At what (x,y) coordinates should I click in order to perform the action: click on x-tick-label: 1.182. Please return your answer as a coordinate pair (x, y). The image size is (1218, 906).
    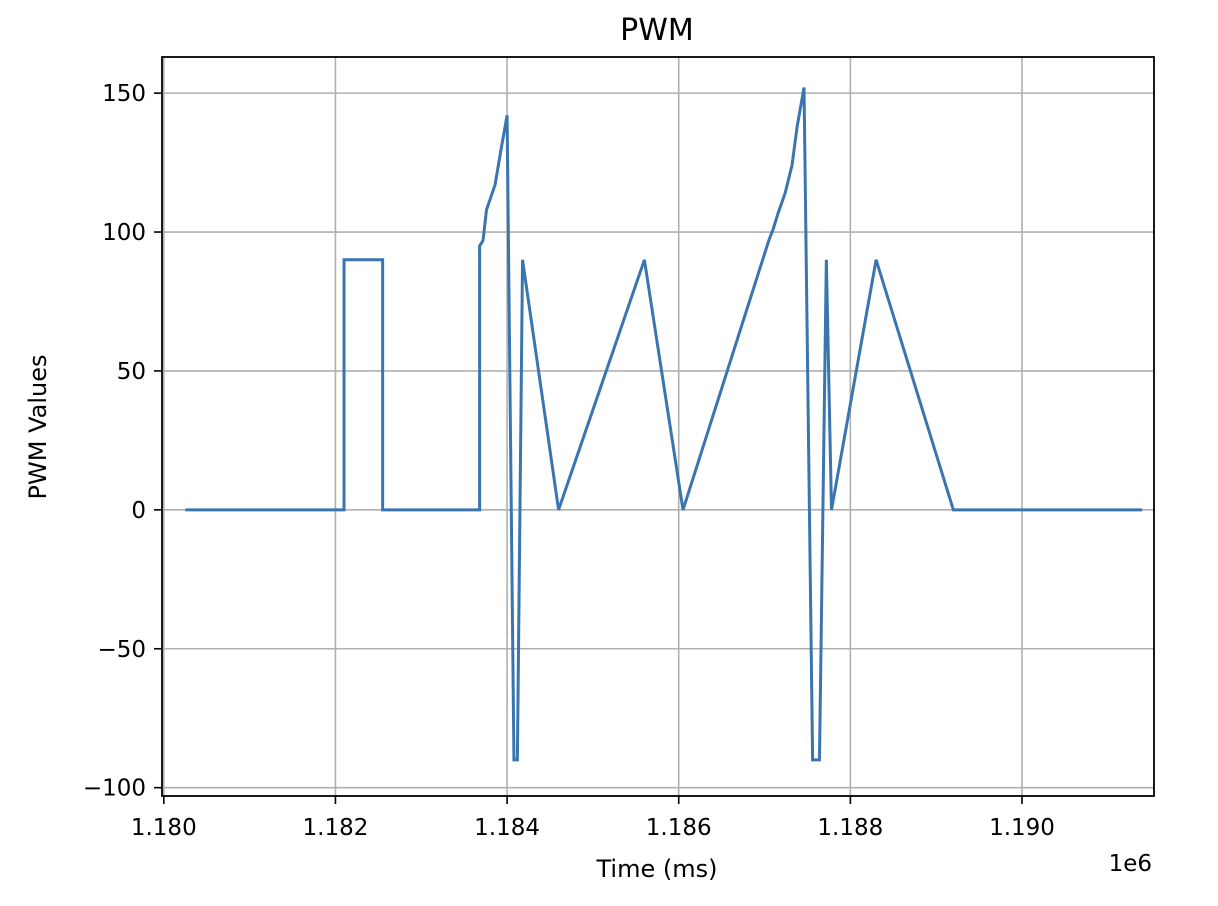
    Looking at the image, I should click on (336, 828).